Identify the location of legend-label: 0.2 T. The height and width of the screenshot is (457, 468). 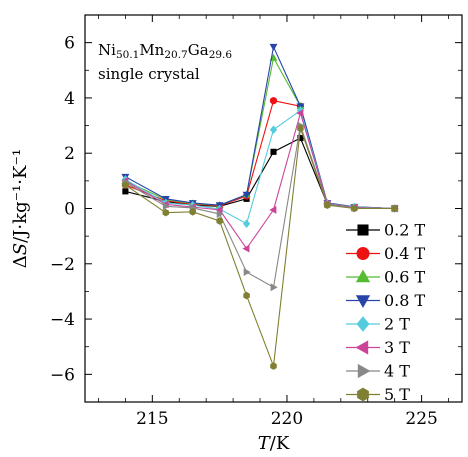
(405, 230).